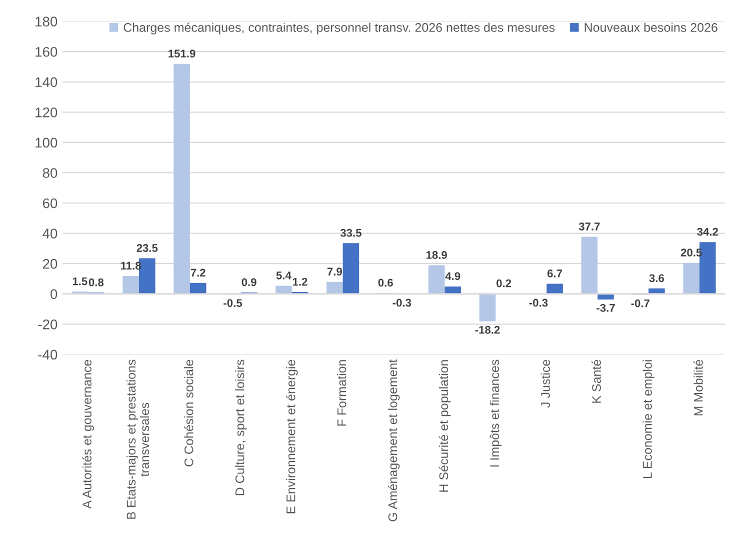 This screenshot has height=533, width=736. What do you see at coordinates (47, 82) in the screenshot?
I see `y-tick-label: 140` at bounding box center [47, 82].